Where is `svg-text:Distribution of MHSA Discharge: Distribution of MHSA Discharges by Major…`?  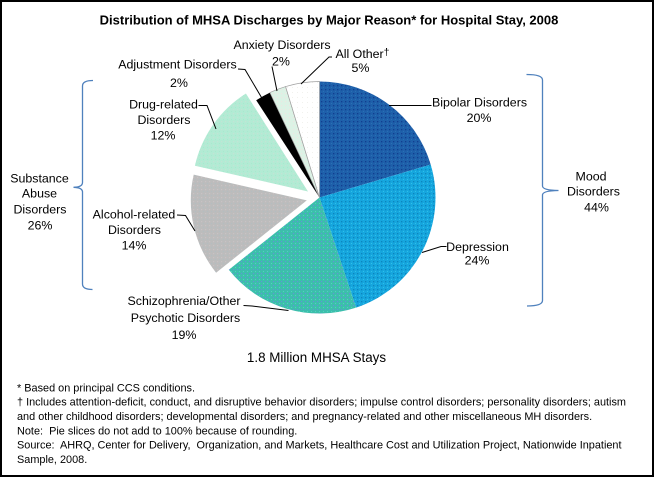
svg-text:Distribution of MHSA Discharge: Distribution of MHSA Discharges by Major… is located at coordinates (329, 20).